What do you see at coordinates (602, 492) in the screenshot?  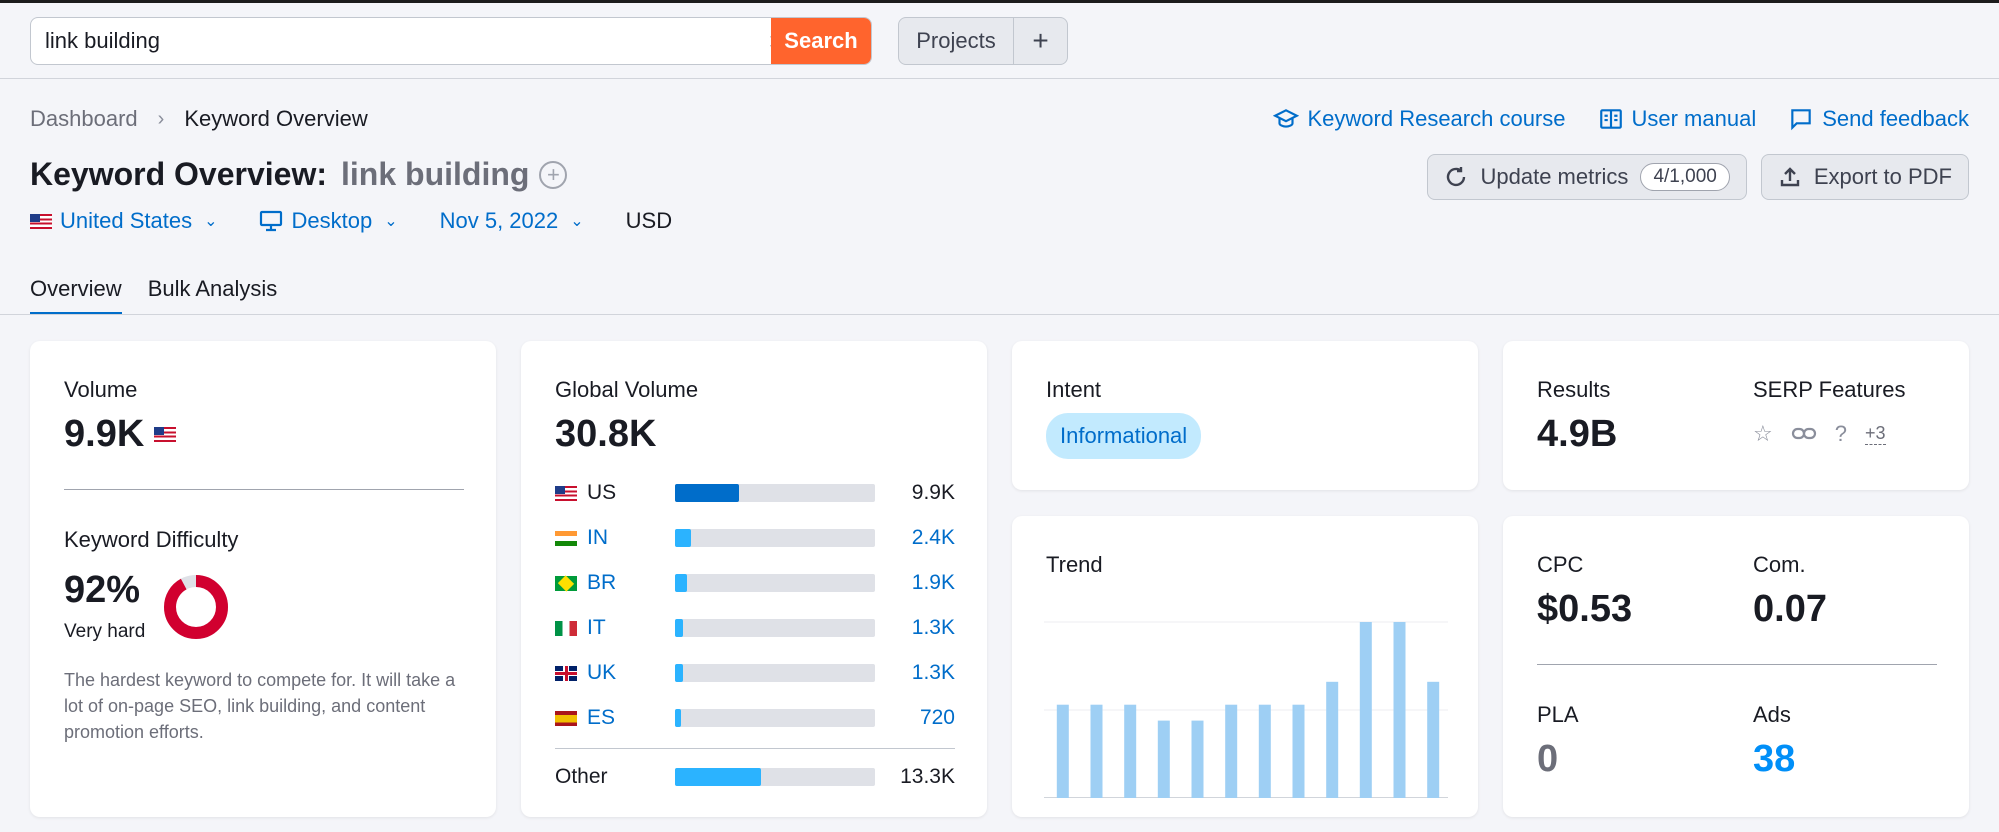 I see `country-code: US` at bounding box center [602, 492].